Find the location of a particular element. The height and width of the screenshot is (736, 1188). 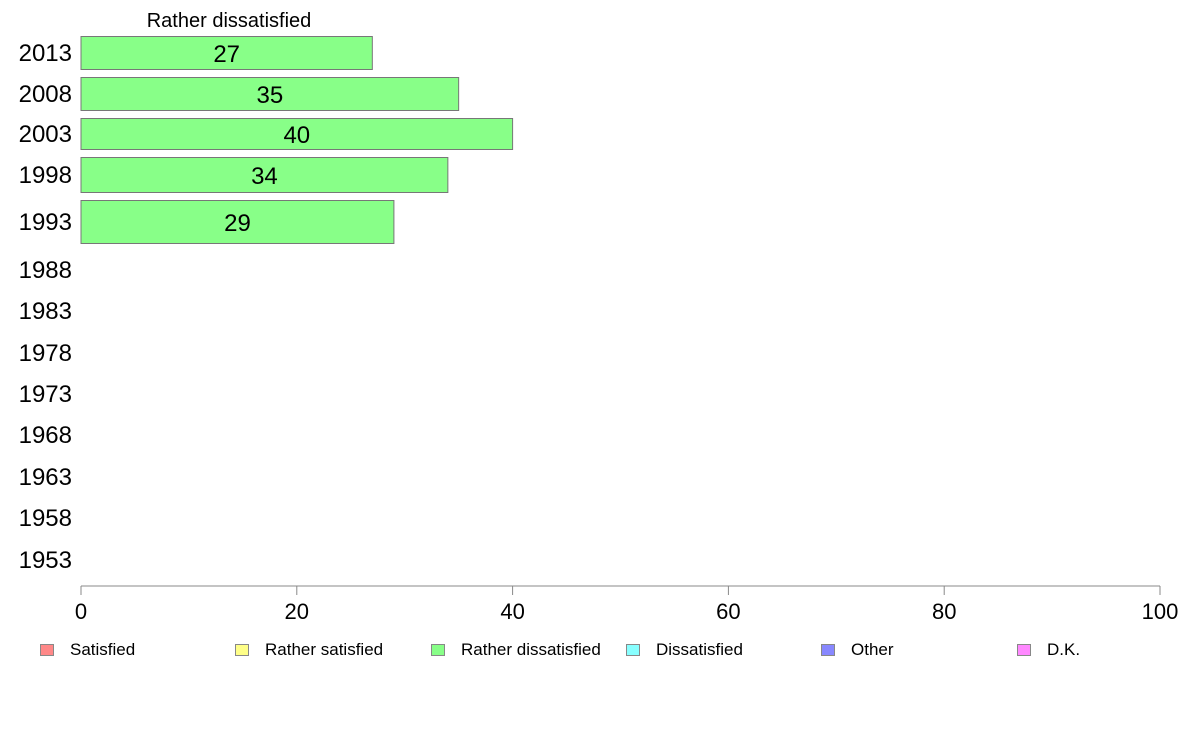

legend-item-dk: D.K. is located at coordinates (1048, 650).